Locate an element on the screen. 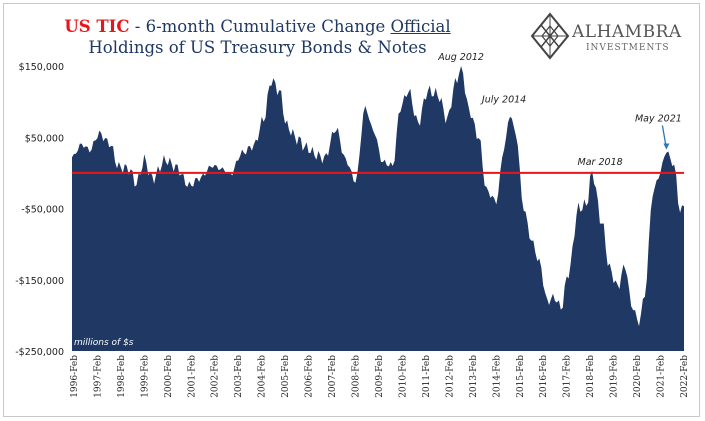 The height and width of the screenshot is (421, 705). y-tick-label: -$150,000 is located at coordinates (39, 281).